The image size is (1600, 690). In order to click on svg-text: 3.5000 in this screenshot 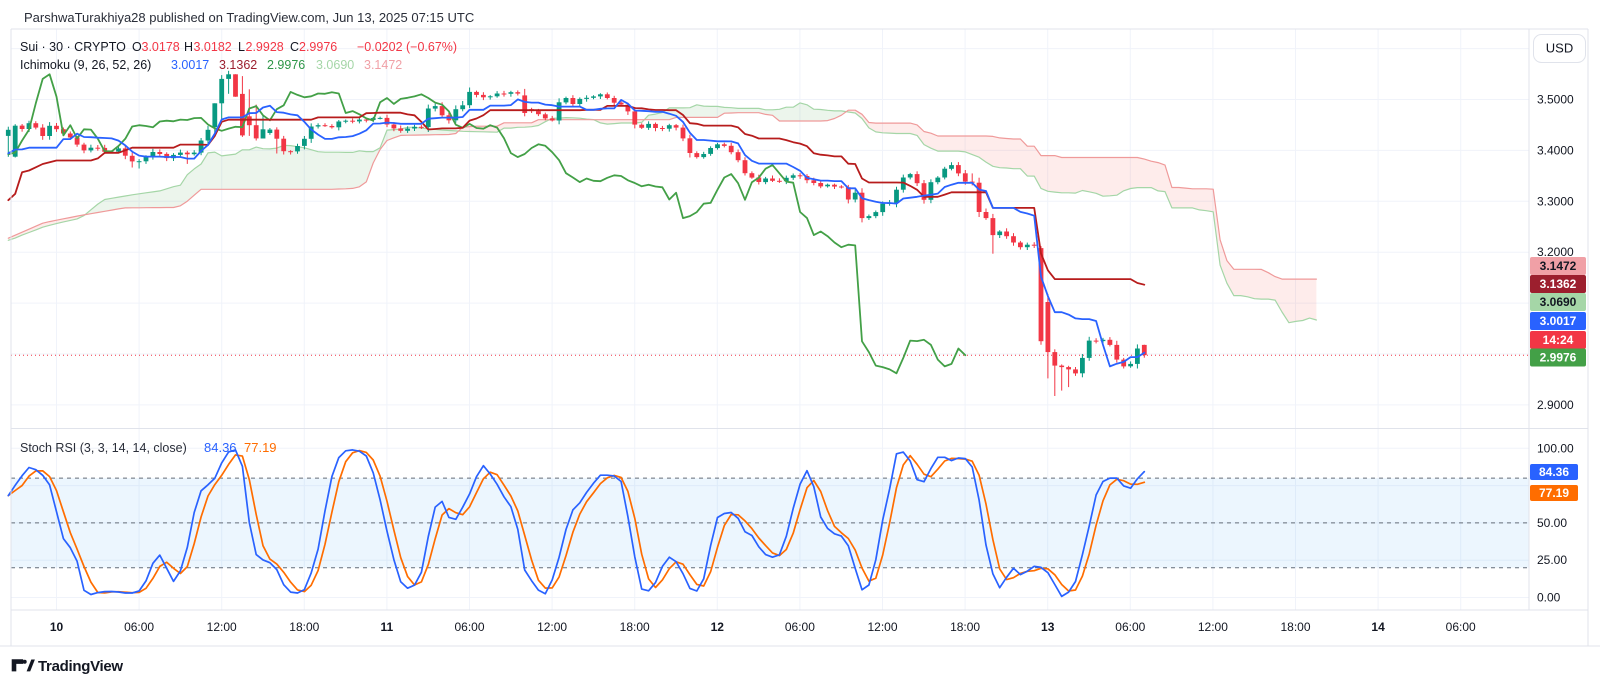, I will do `click(1555, 100)`.